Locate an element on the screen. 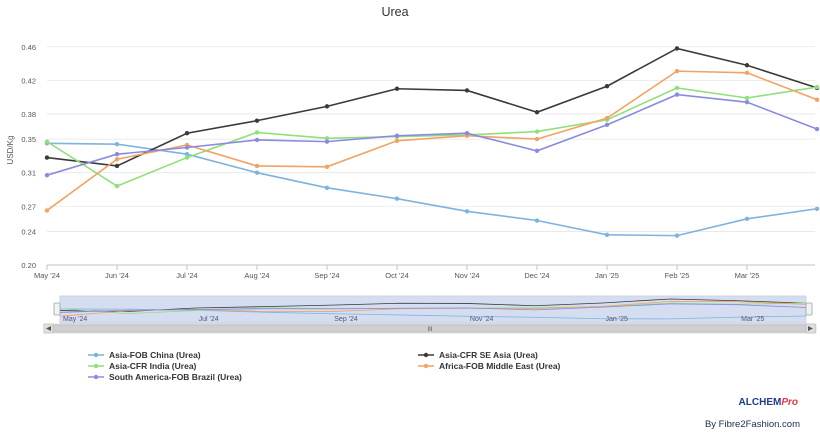 Image resolution: width=820 pixels, height=438 pixels. navigator-handle-left is located at coordinates (57, 309).